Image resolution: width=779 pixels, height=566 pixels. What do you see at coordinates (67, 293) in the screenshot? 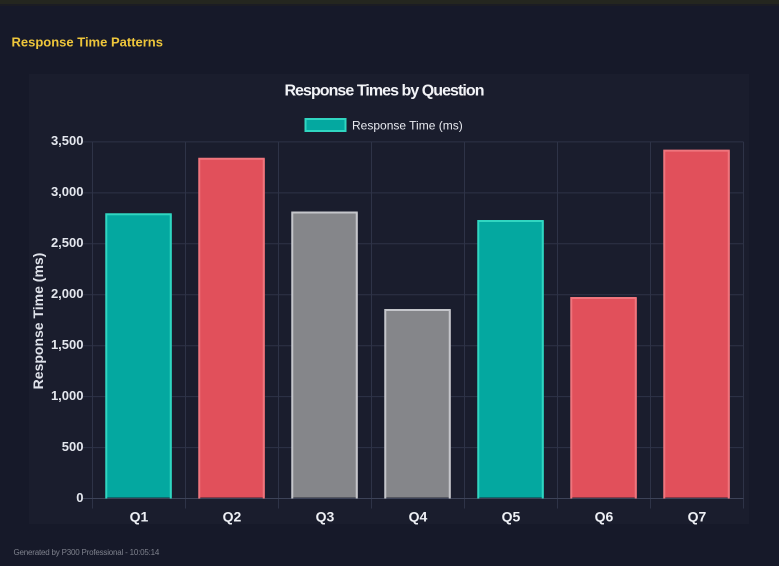
I see `svg-text: 2,000` at bounding box center [67, 293].